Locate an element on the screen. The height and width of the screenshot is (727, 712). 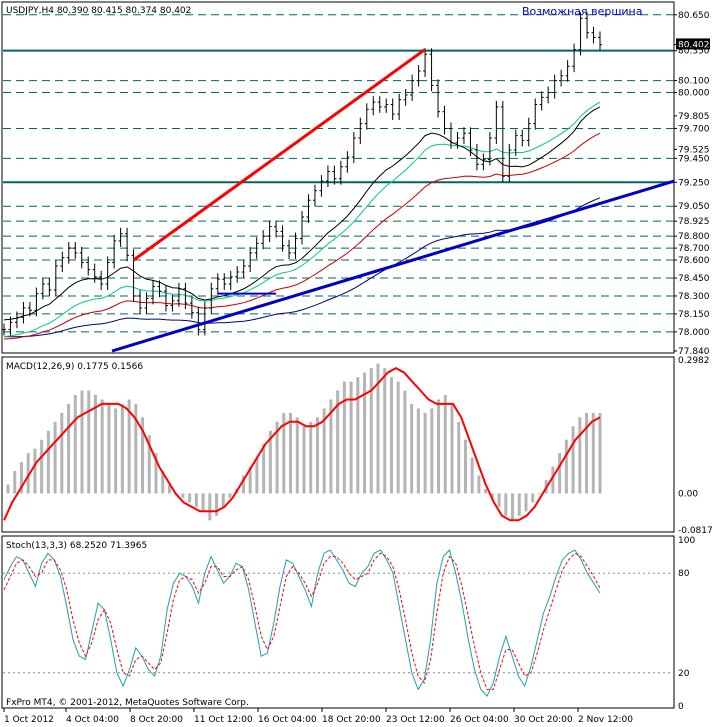
price-tick-label: 79.050 is located at coordinates (694, 207).